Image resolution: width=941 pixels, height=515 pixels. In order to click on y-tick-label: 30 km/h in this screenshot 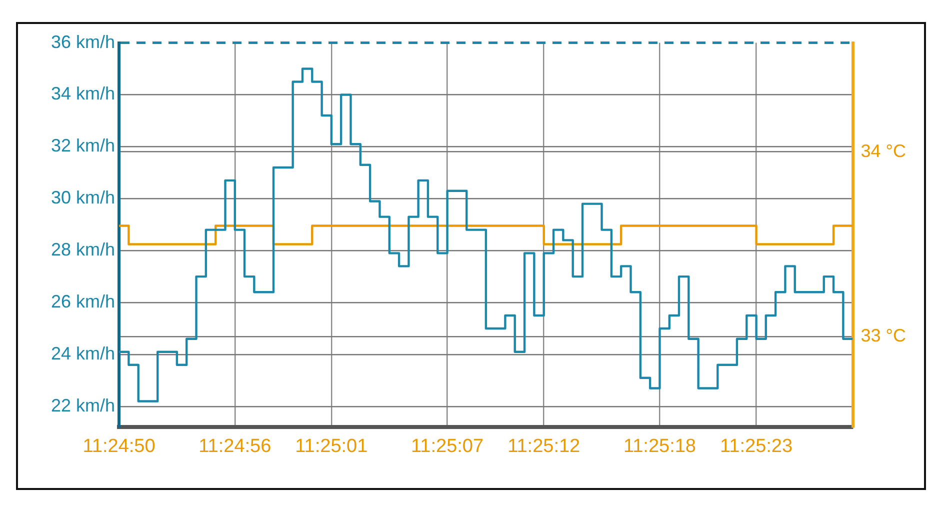, I will do `click(83, 198)`.